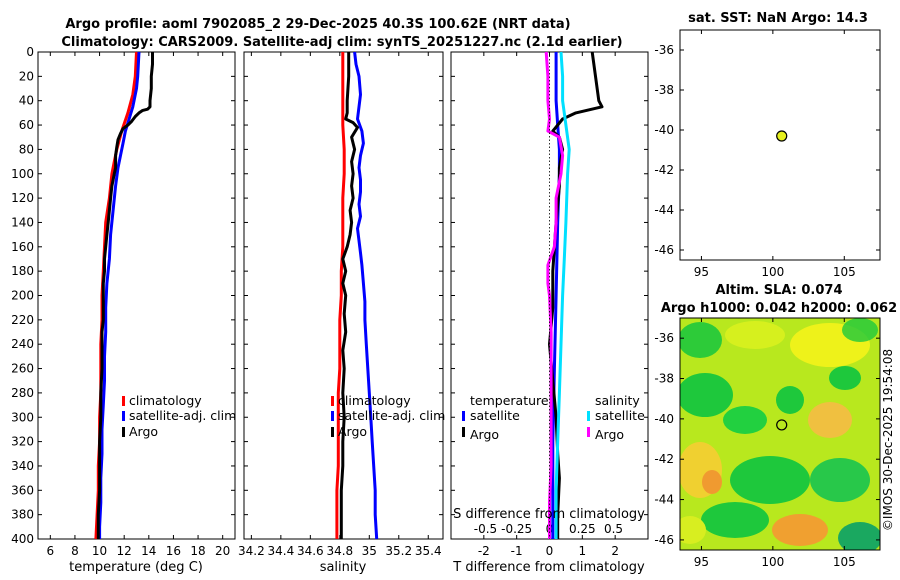  I want to click on y-tick-label: 360, so click(22, 490).